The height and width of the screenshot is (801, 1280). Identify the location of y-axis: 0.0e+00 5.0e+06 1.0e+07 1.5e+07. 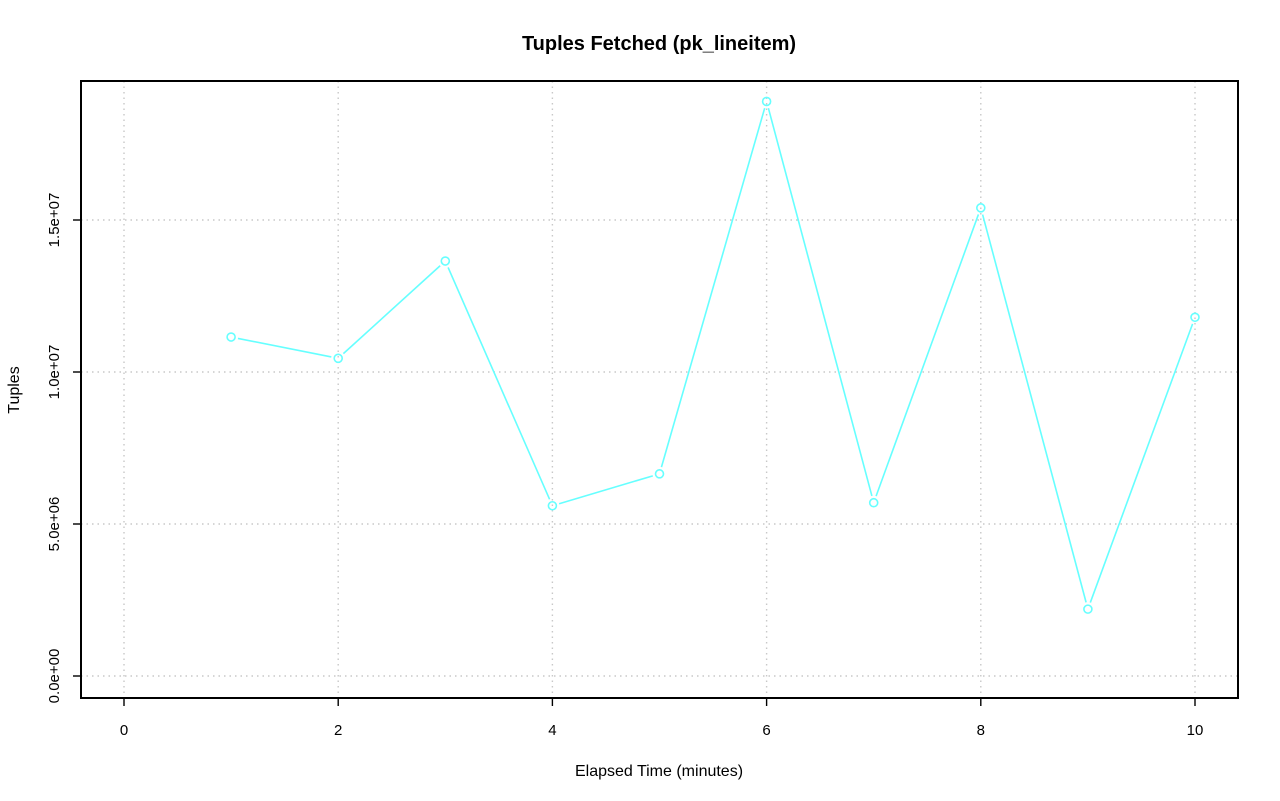
(63, 448).